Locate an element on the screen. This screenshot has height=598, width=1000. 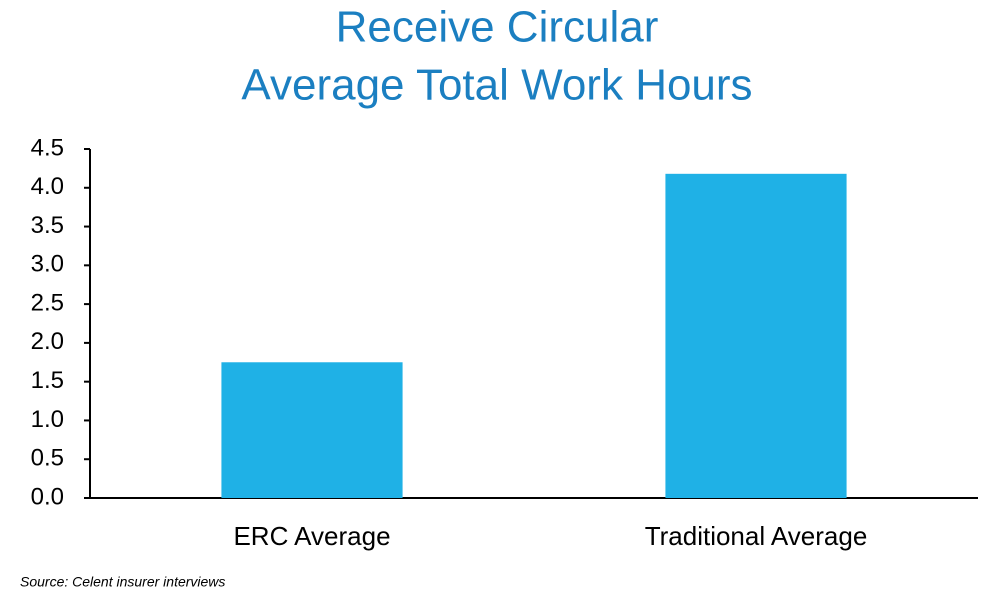
y-tick-label: 0.5 is located at coordinates (47, 458).